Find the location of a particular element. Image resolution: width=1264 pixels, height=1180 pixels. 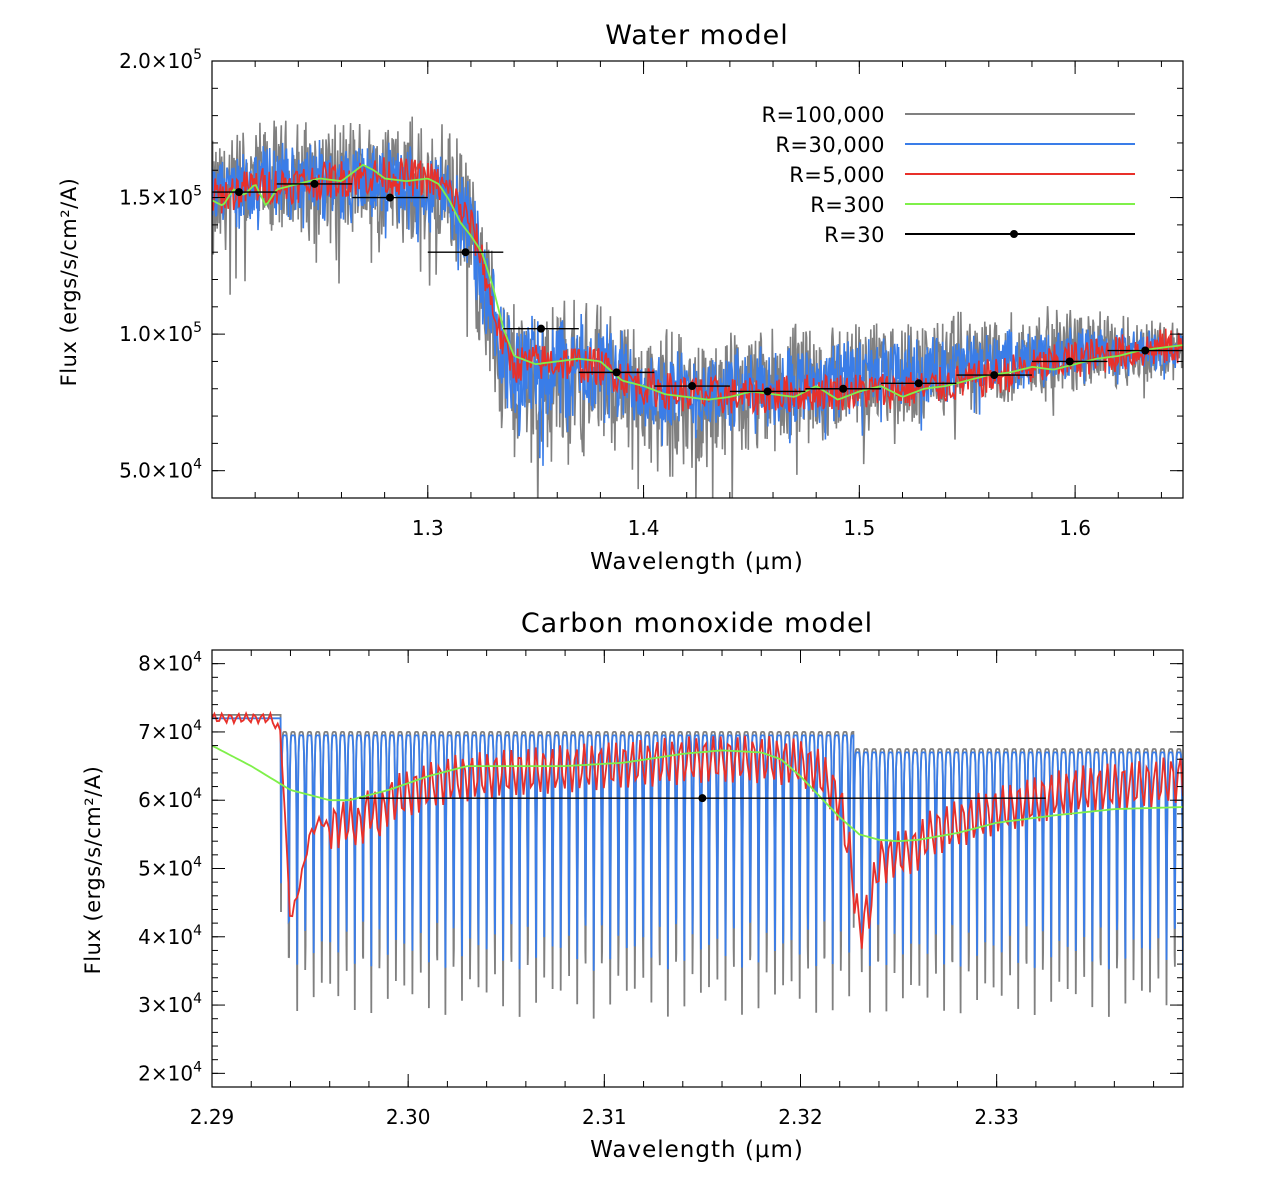

co-y-tick-label: 7×10⁴ is located at coordinates (170, 731).